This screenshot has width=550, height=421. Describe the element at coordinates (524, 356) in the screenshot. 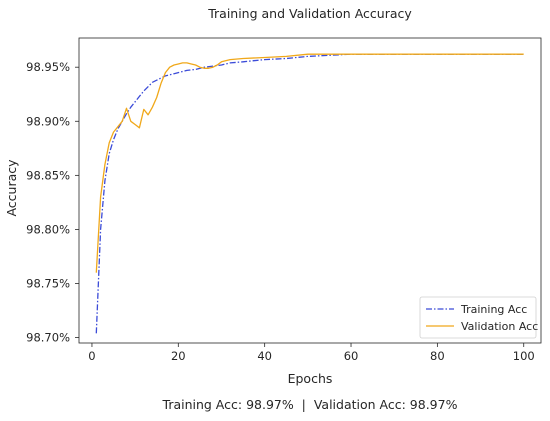

I see `x-tick-label: 100` at that location.